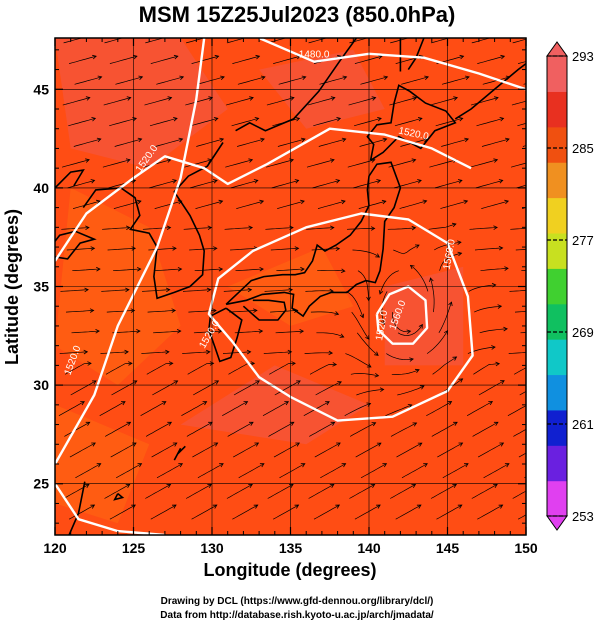  I want to click on contour-label: 1520.0, so click(382, 325).